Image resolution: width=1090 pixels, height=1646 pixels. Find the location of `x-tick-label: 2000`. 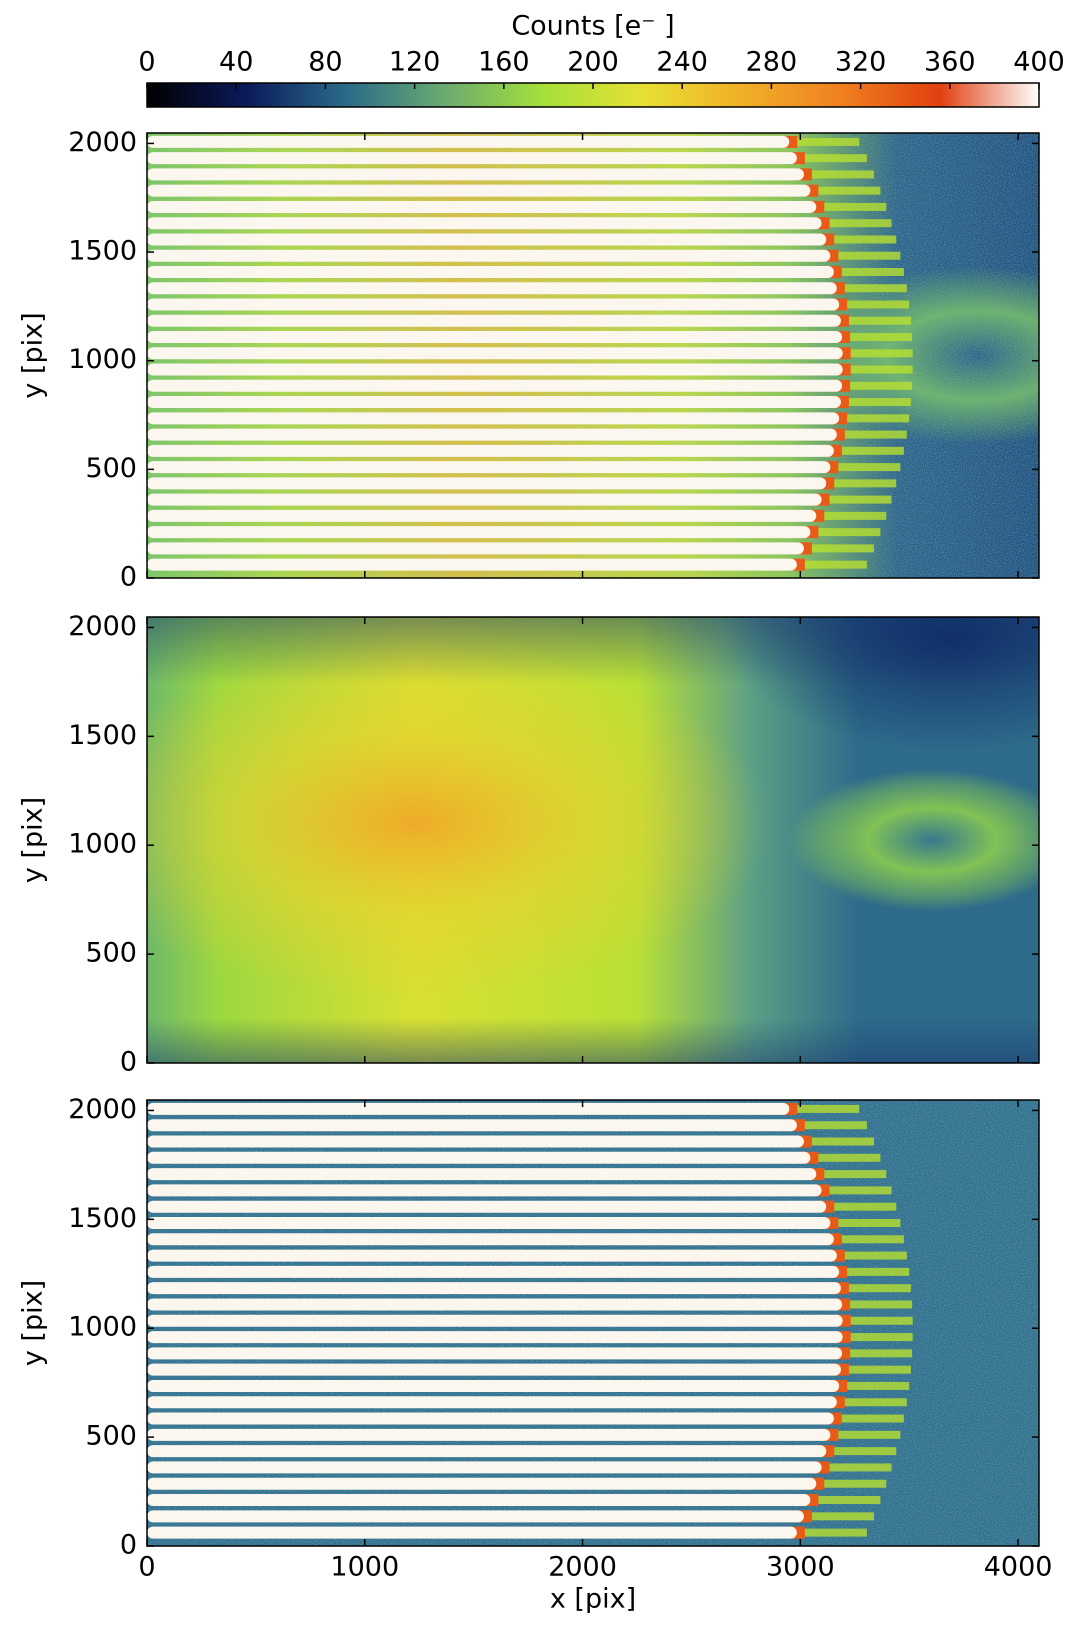

x-tick-label: 2000 is located at coordinates (582, 1567).